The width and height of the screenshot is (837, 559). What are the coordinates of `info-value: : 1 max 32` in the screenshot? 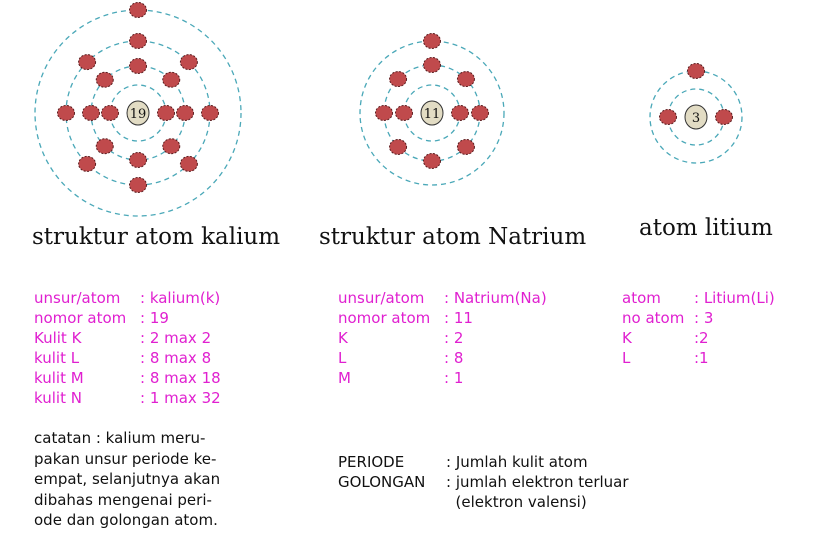 It's located at (180, 398).